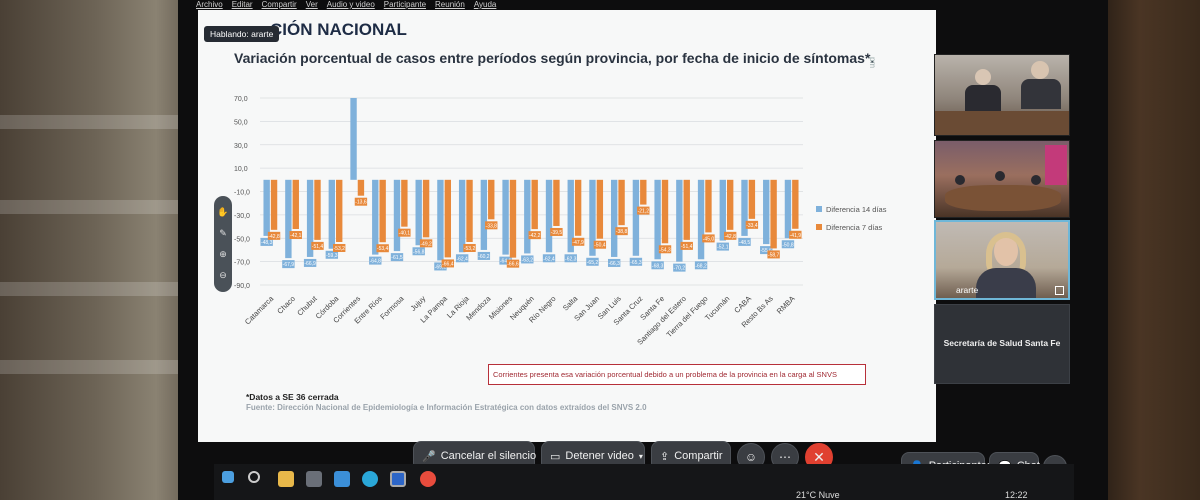  What do you see at coordinates (818, 495) in the screenshot?
I see `weather-widget: 21°C Nuve` at bounding box center [818, 495].